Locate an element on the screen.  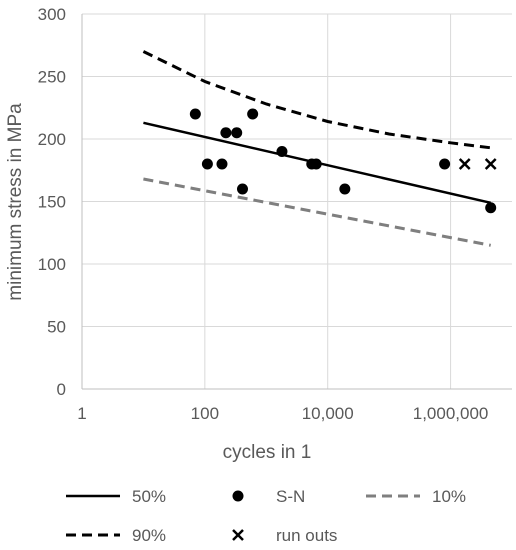
legend-label: run outs is located at coordinates (306, 535).